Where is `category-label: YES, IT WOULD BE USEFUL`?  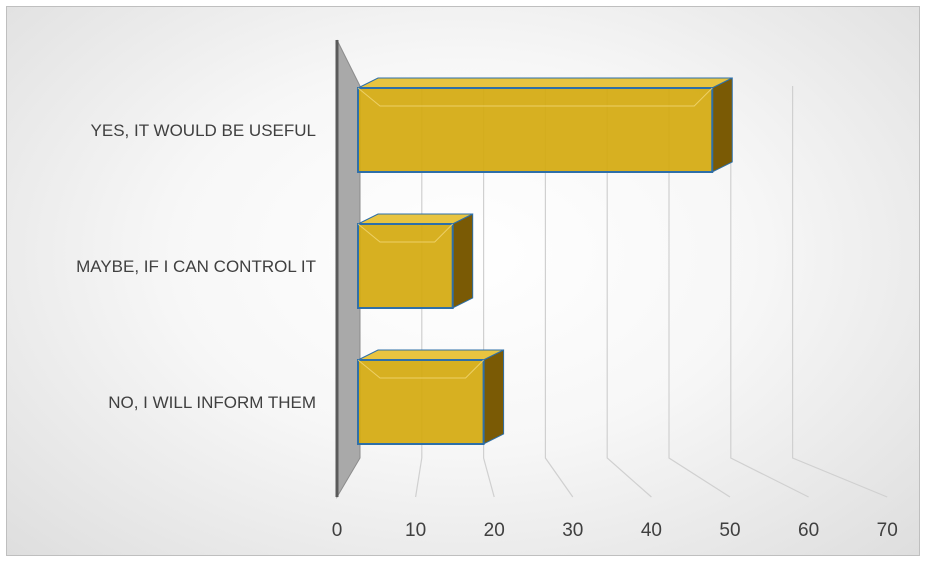
category-label: YES, IT WOULD BE USEFUL is located at coordinates (203, 130).